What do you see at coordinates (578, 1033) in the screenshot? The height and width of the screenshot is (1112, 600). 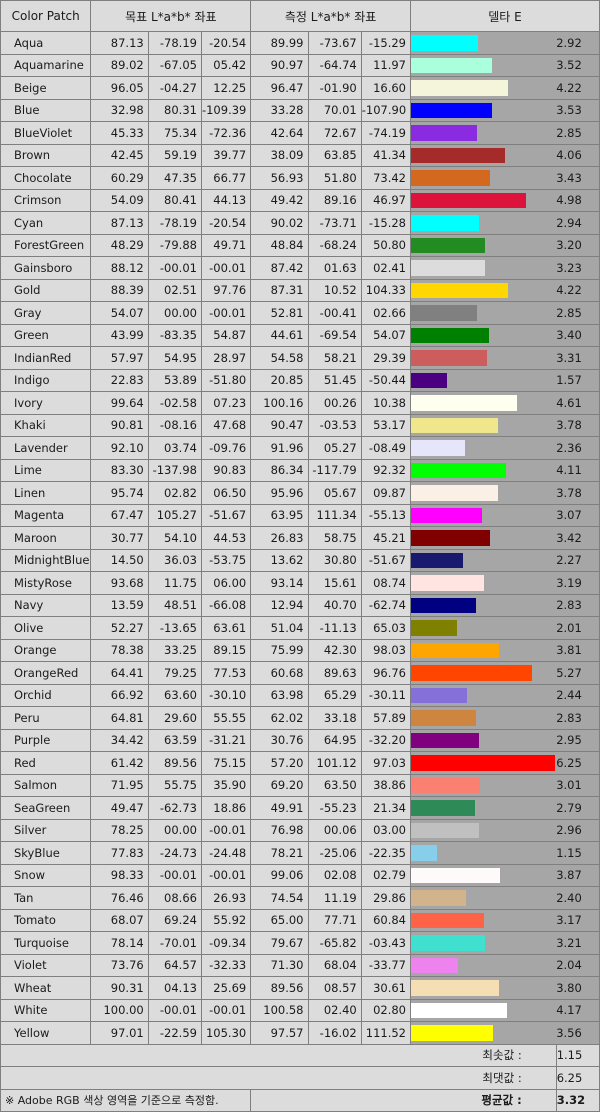 I see `delta-e-value: 3.56` at bounding box center [578, 1033].